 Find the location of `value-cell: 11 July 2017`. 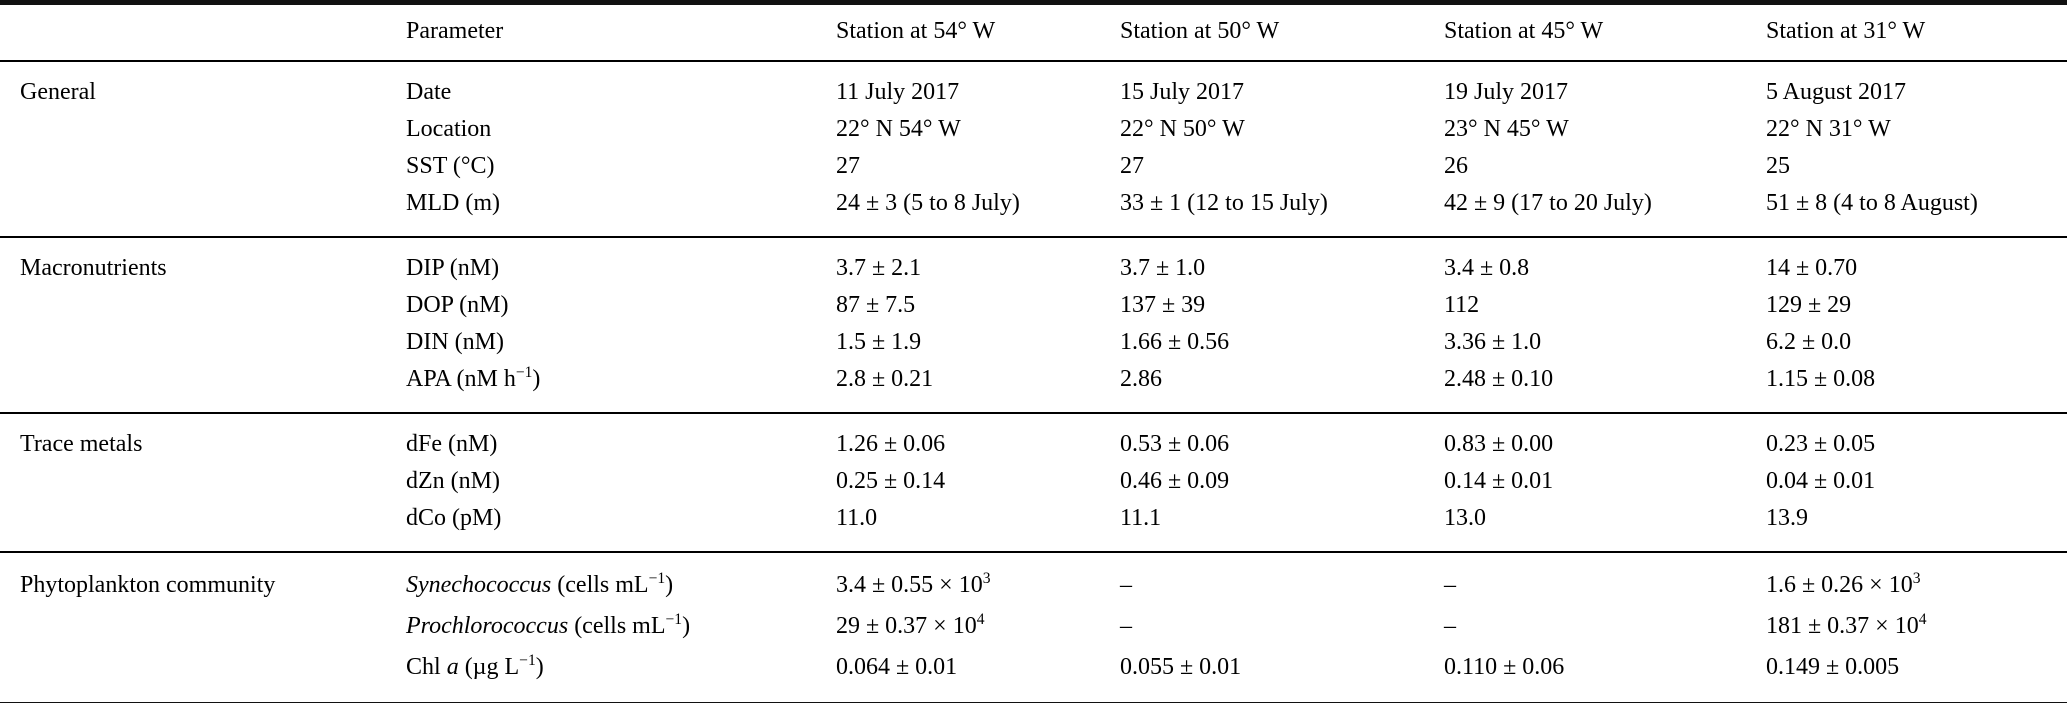

value-cell: 11 July 2017 is located at coordinates (898, 92).